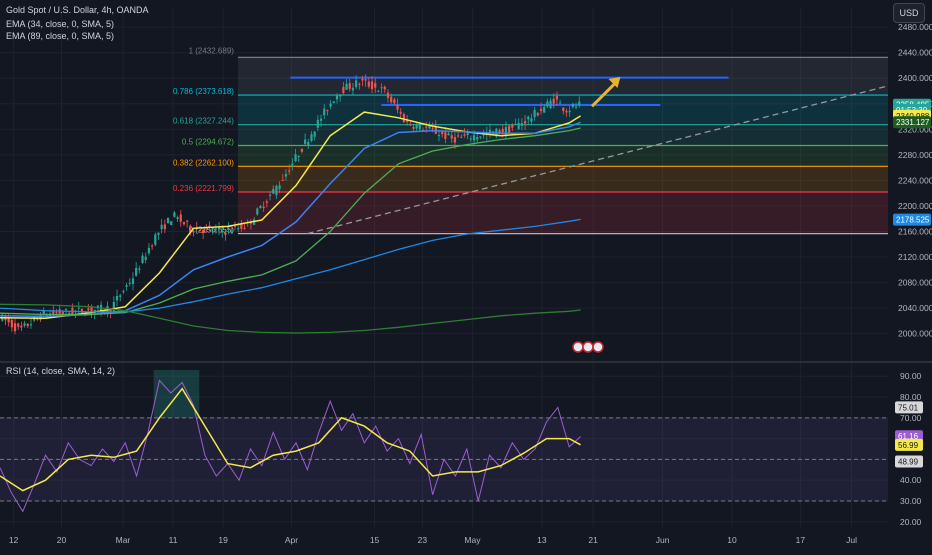  What do you see at coordinates (663, 540) in the screenshot?
I see `time-axis-label: Jun` at bounding box center [663, 540].